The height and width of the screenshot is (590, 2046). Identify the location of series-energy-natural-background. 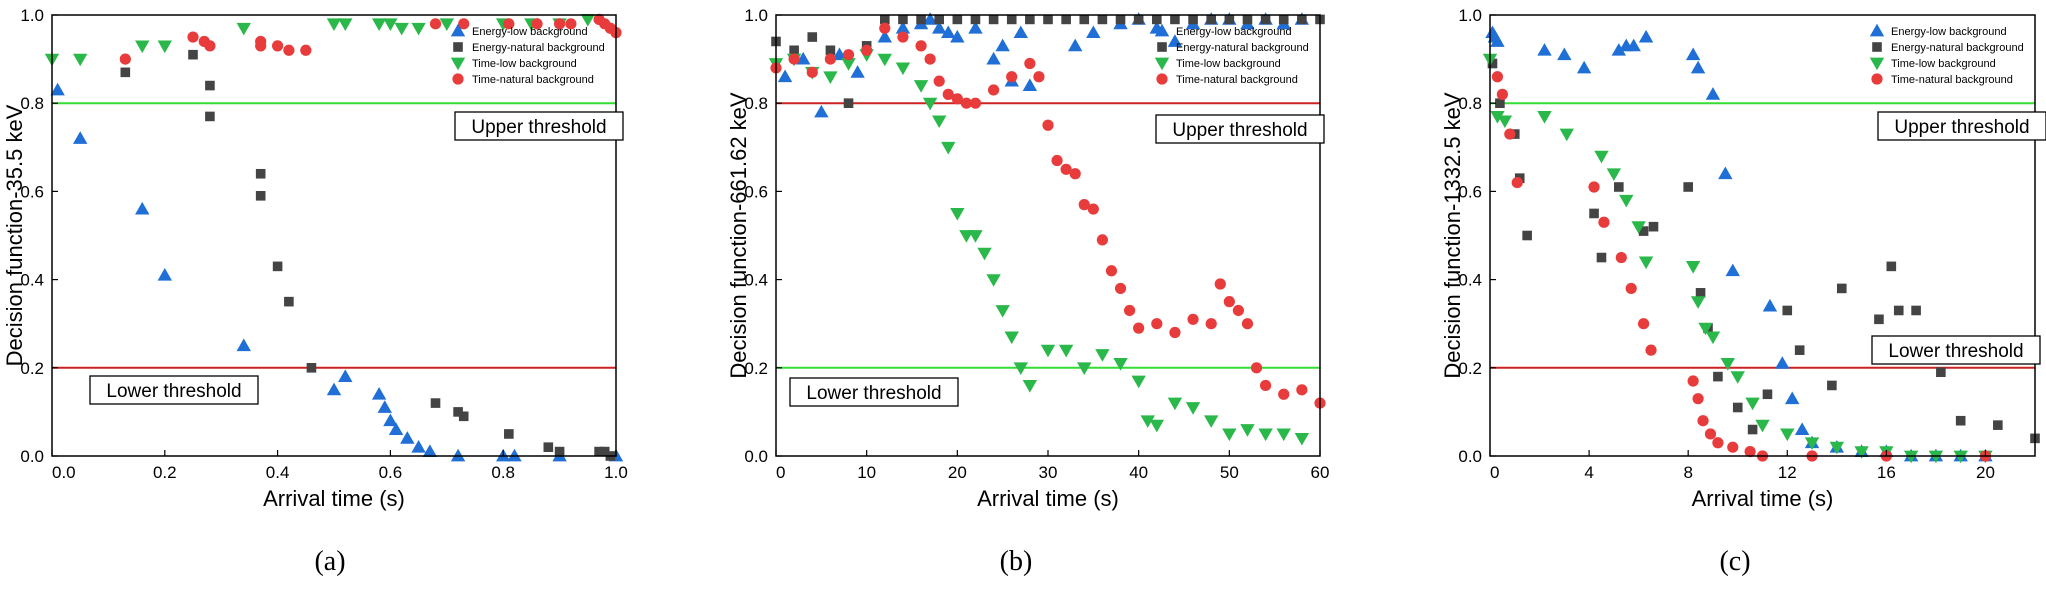
(1048, 61).